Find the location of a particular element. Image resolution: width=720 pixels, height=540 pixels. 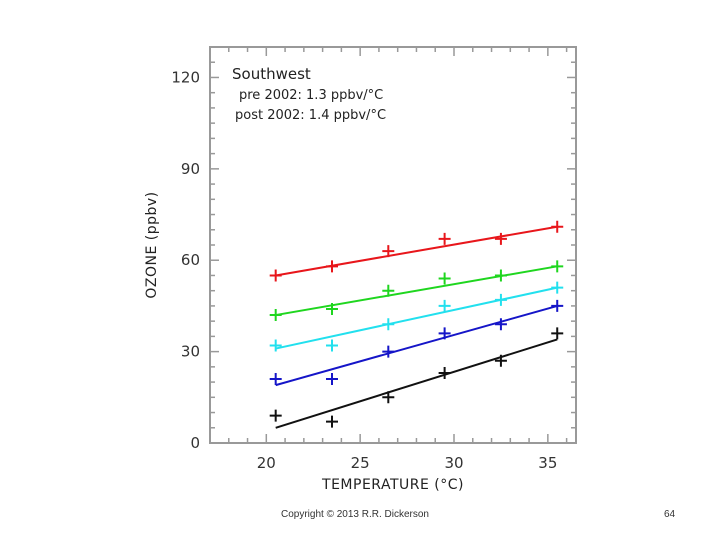

annotation-pre-2002: pre 2002: 1.3 ppbv/°C is located at coordinates (311, 95).